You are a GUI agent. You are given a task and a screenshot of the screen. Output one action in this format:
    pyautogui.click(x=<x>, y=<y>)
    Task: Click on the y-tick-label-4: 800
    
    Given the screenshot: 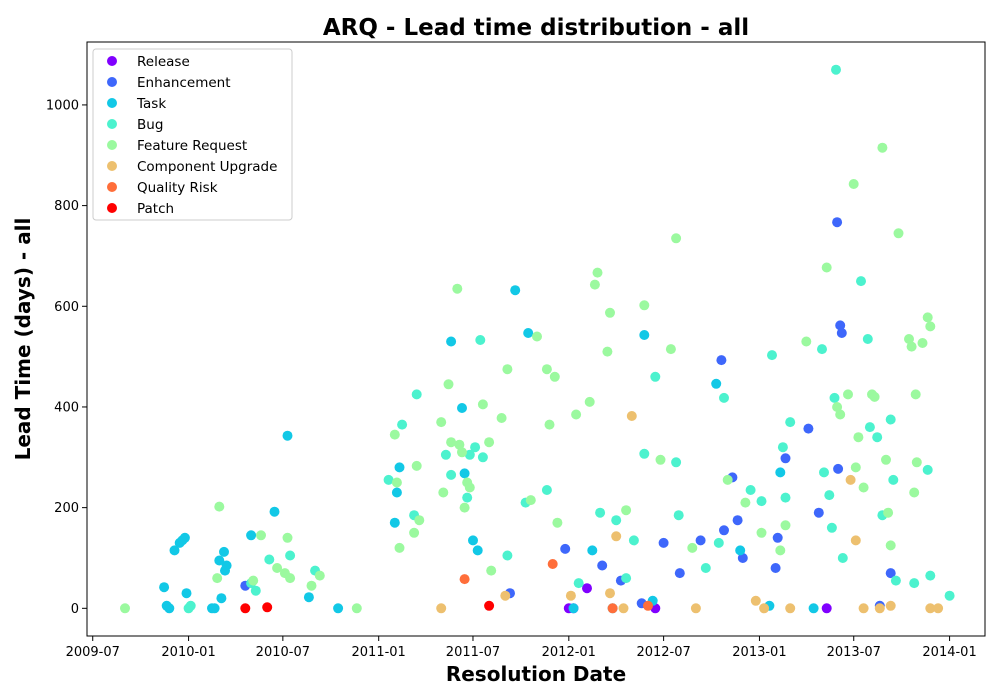 What is the action you would take?
    pyautogui.click(x=66, y=206)
    